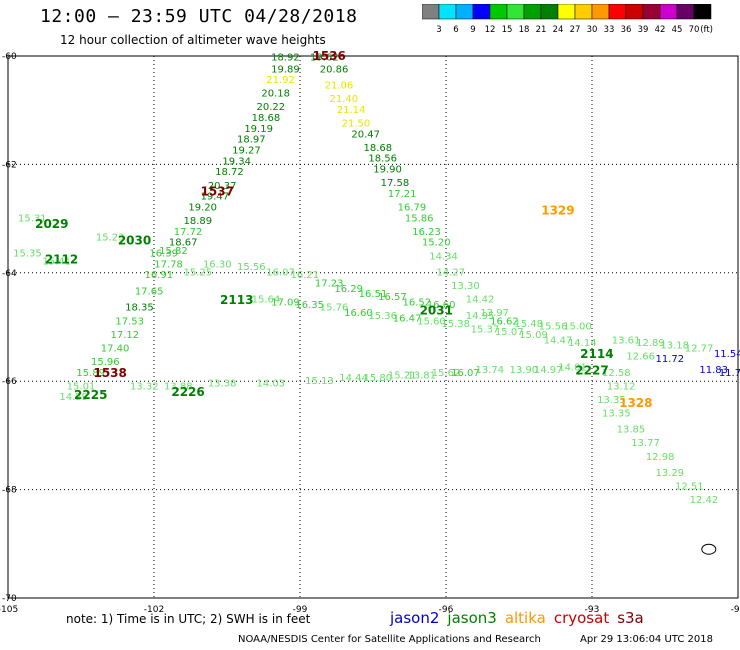 This screenshot has width=740, height=650. I want to click on x-tick-label: -105, so click(9, 610).